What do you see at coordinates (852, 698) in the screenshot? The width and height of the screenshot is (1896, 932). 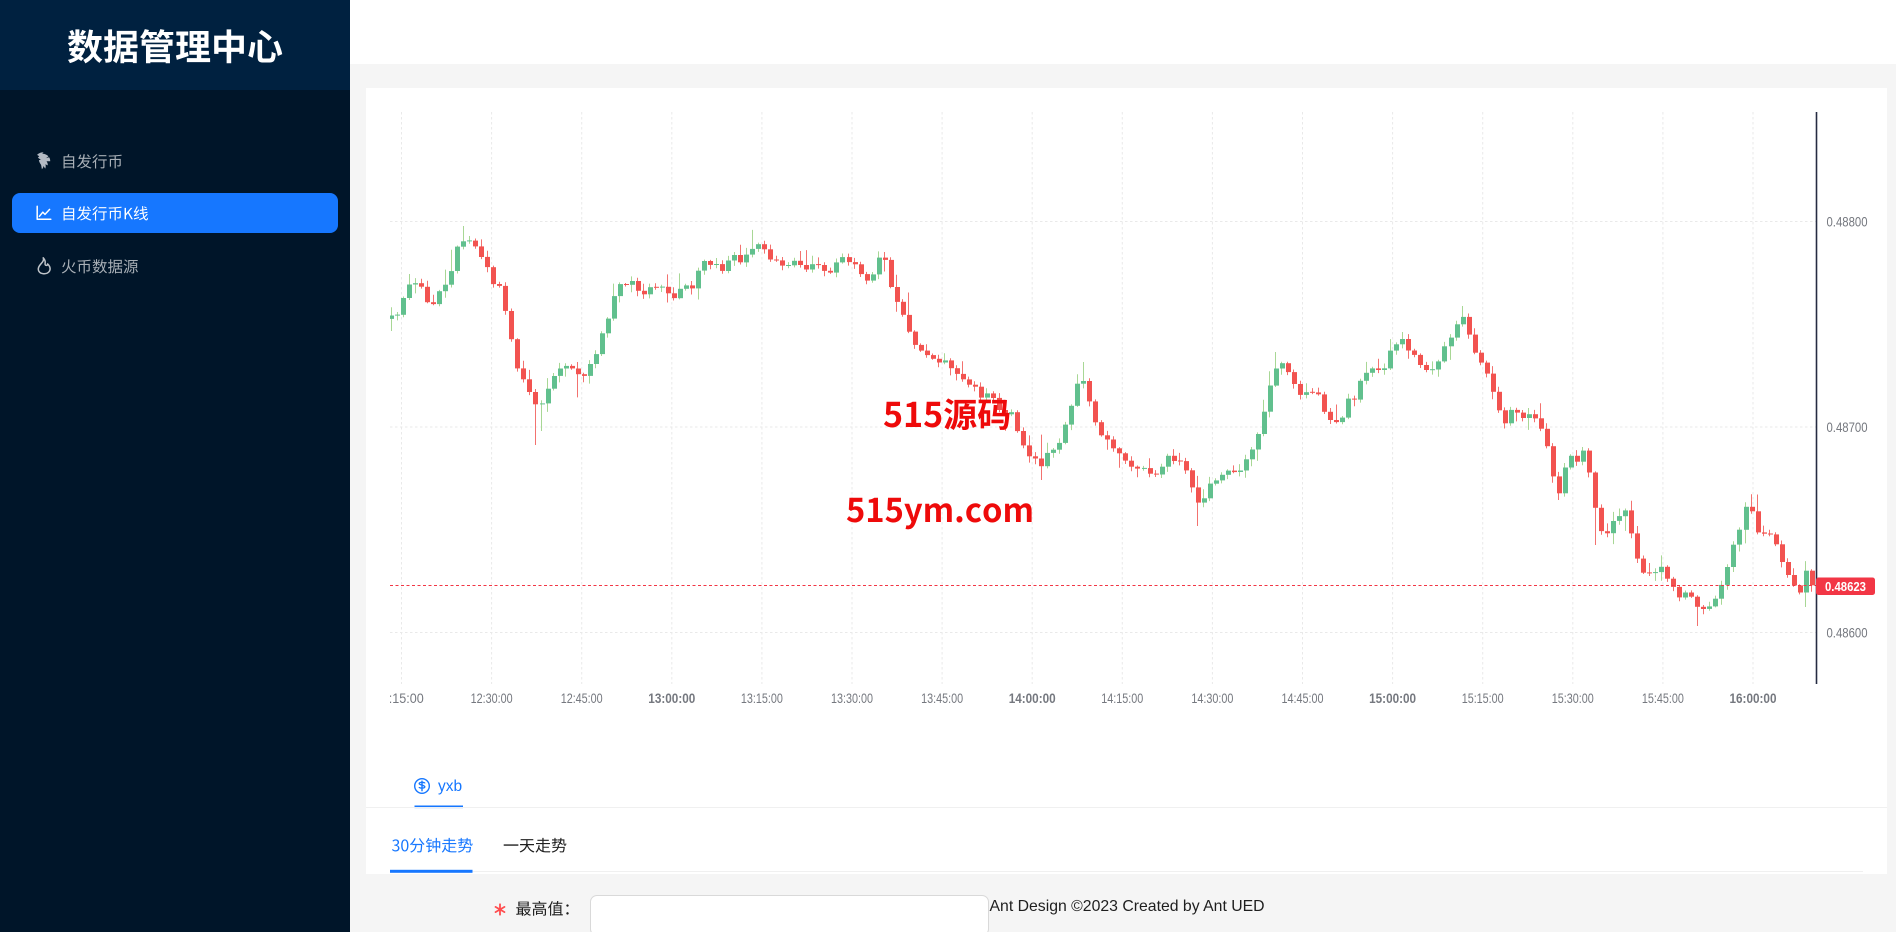 I see `svg-text: 13:30:00` at bounding box center [852, 698].